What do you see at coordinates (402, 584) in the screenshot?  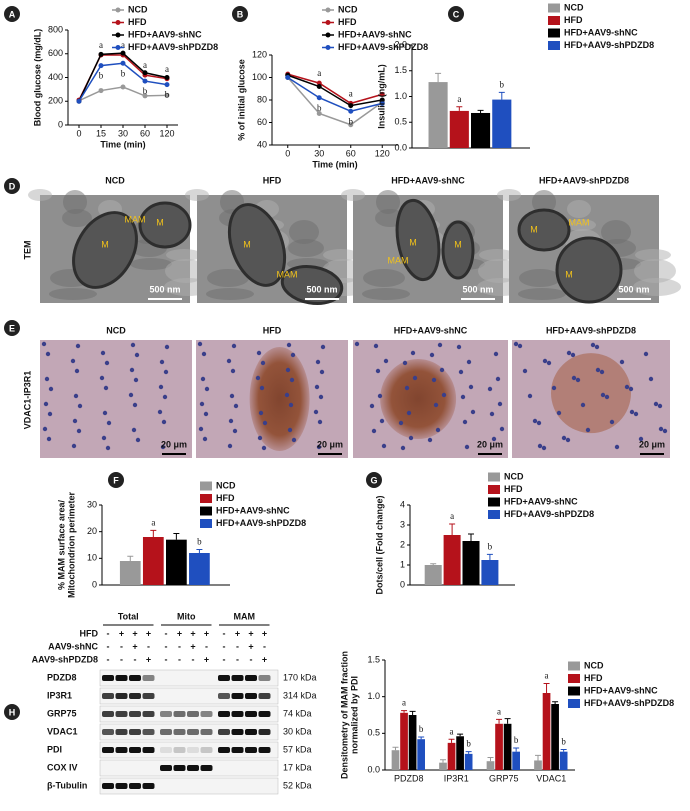 I see `y-tick-label: 0` at bounding box center [402, 584].